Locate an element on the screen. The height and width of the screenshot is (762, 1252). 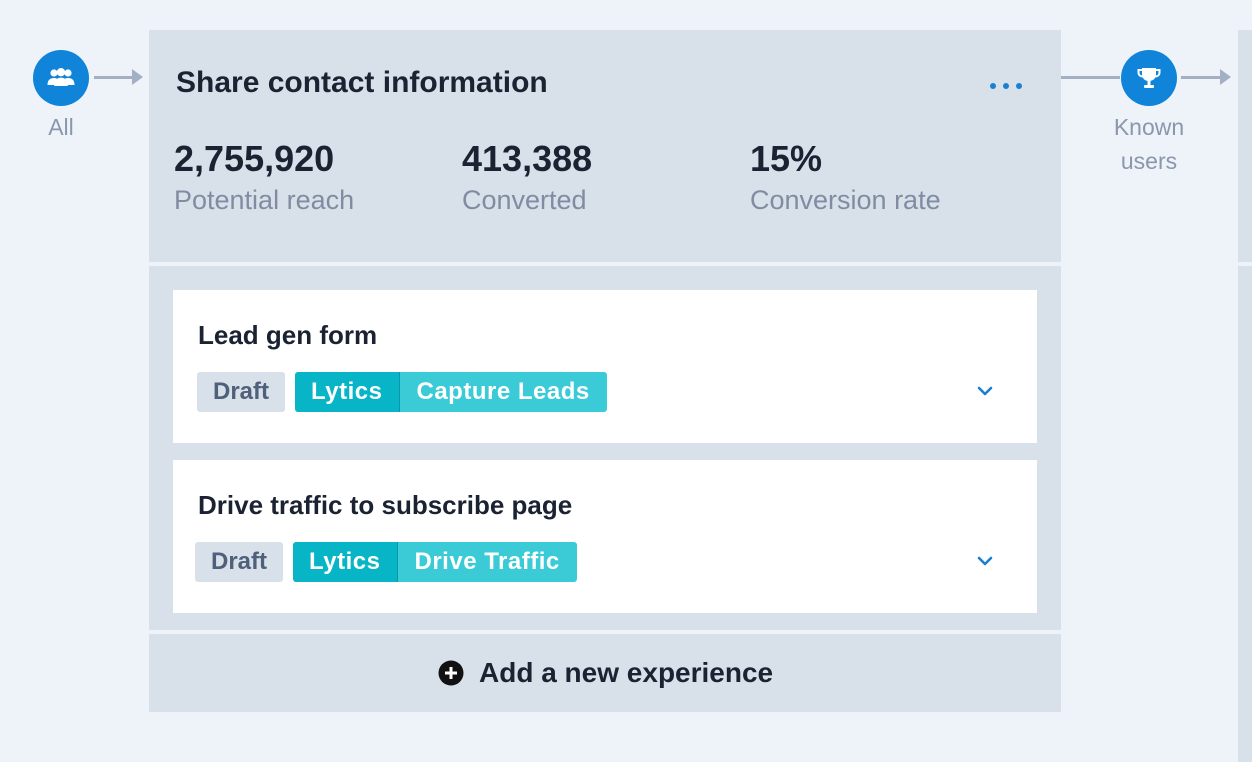
stat-converted: 413,388 Converted is located at coordinates (527, 179).